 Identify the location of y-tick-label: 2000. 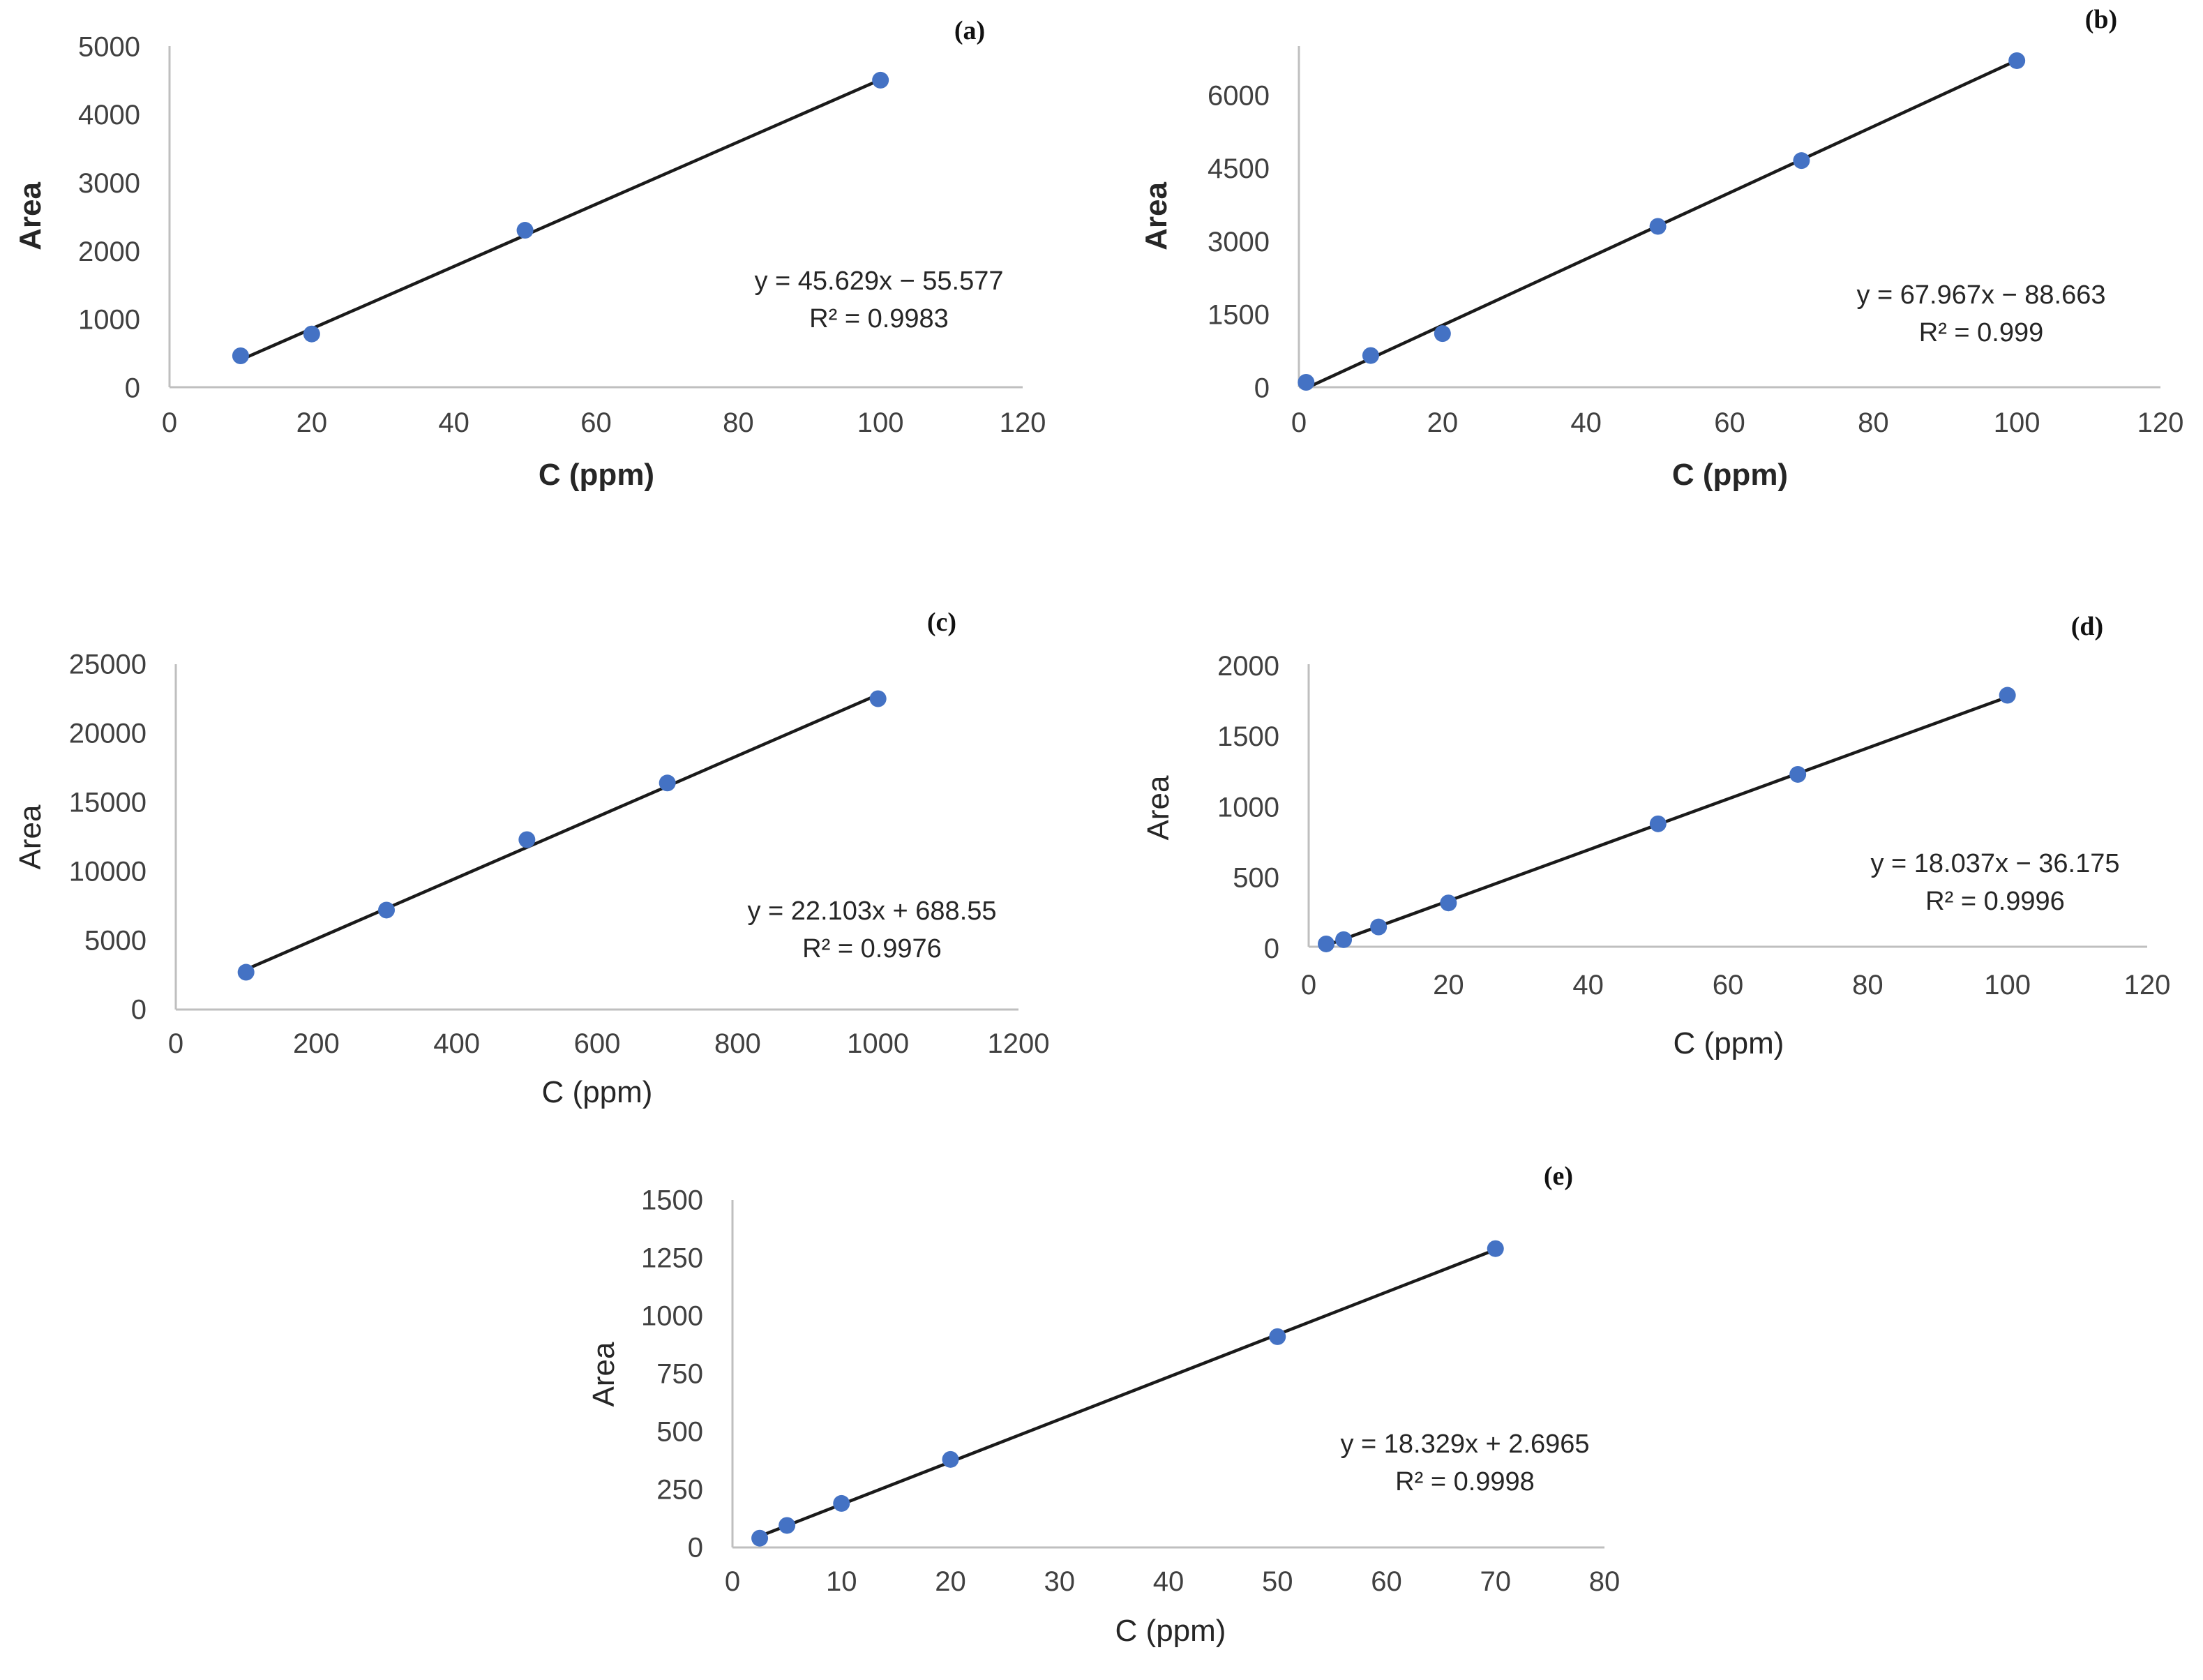
(1248, 666).